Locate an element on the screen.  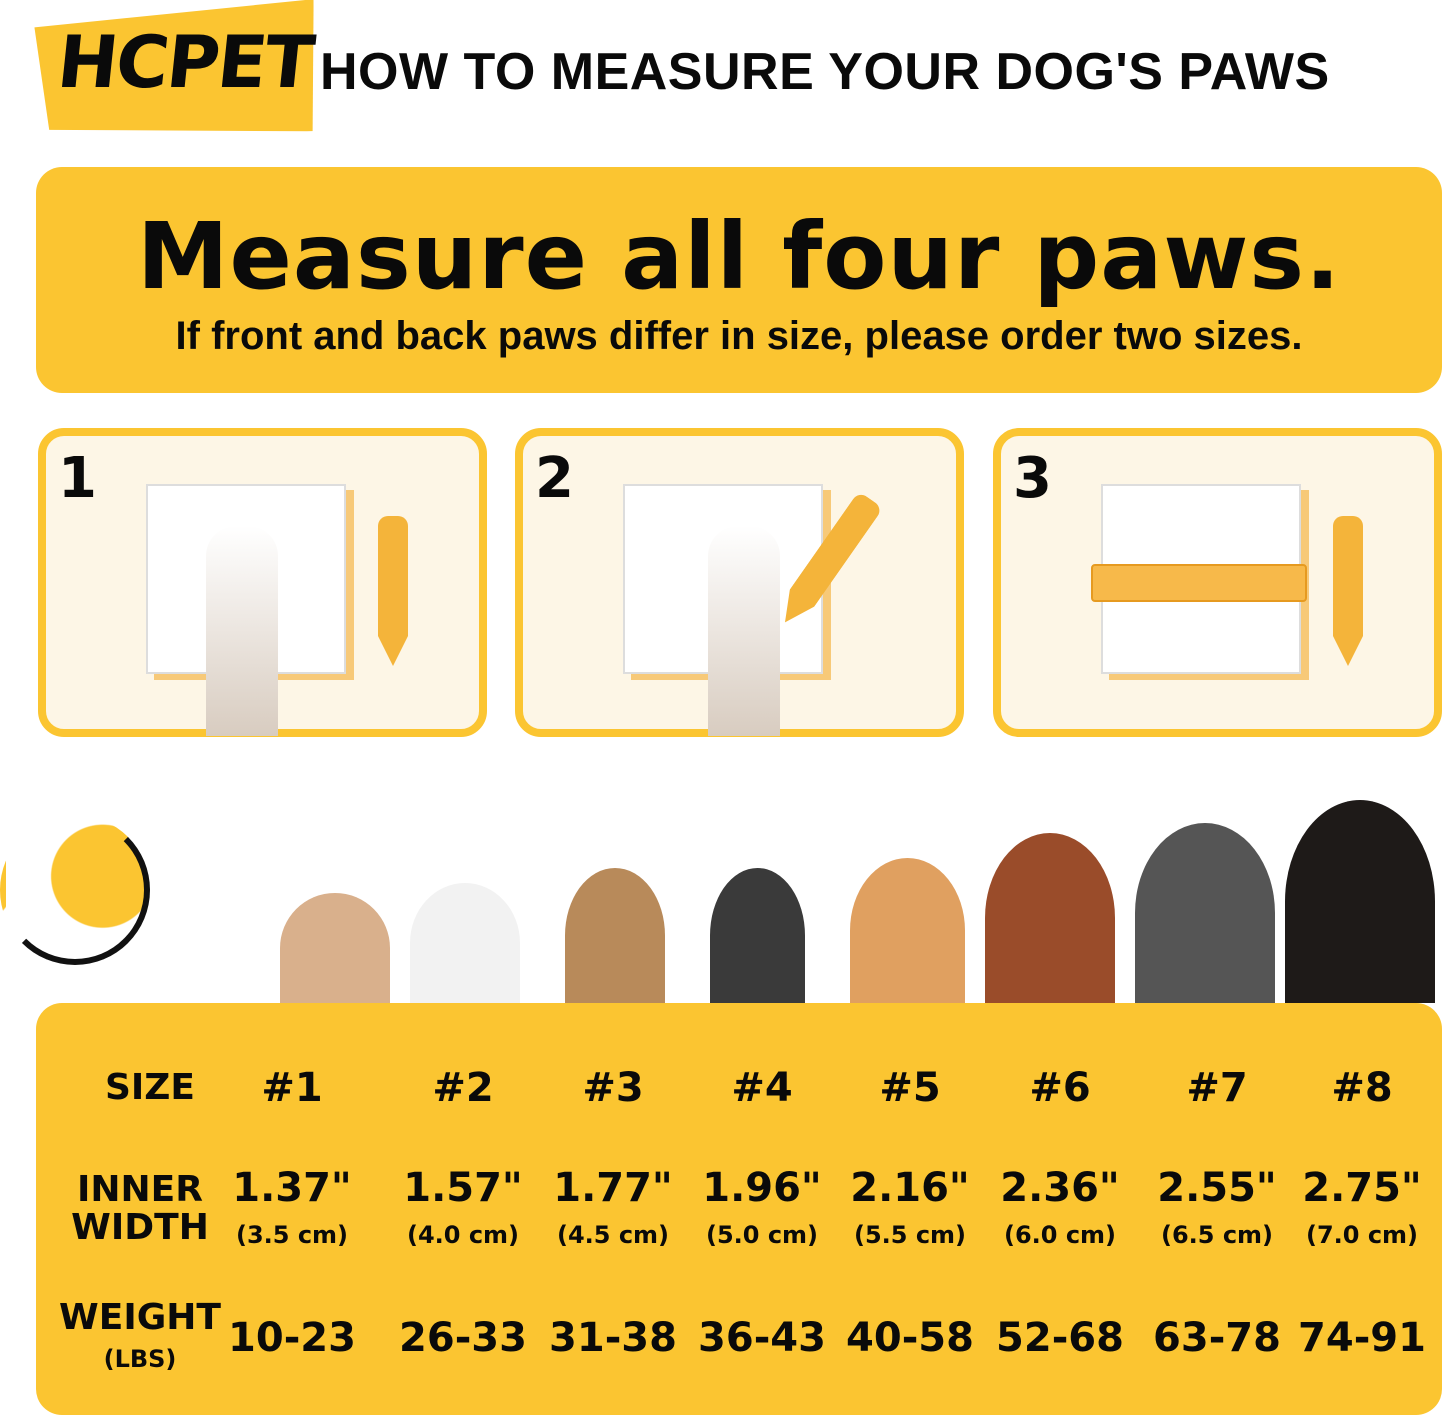
step-number: 3 is located at coordinates (1032, 478).